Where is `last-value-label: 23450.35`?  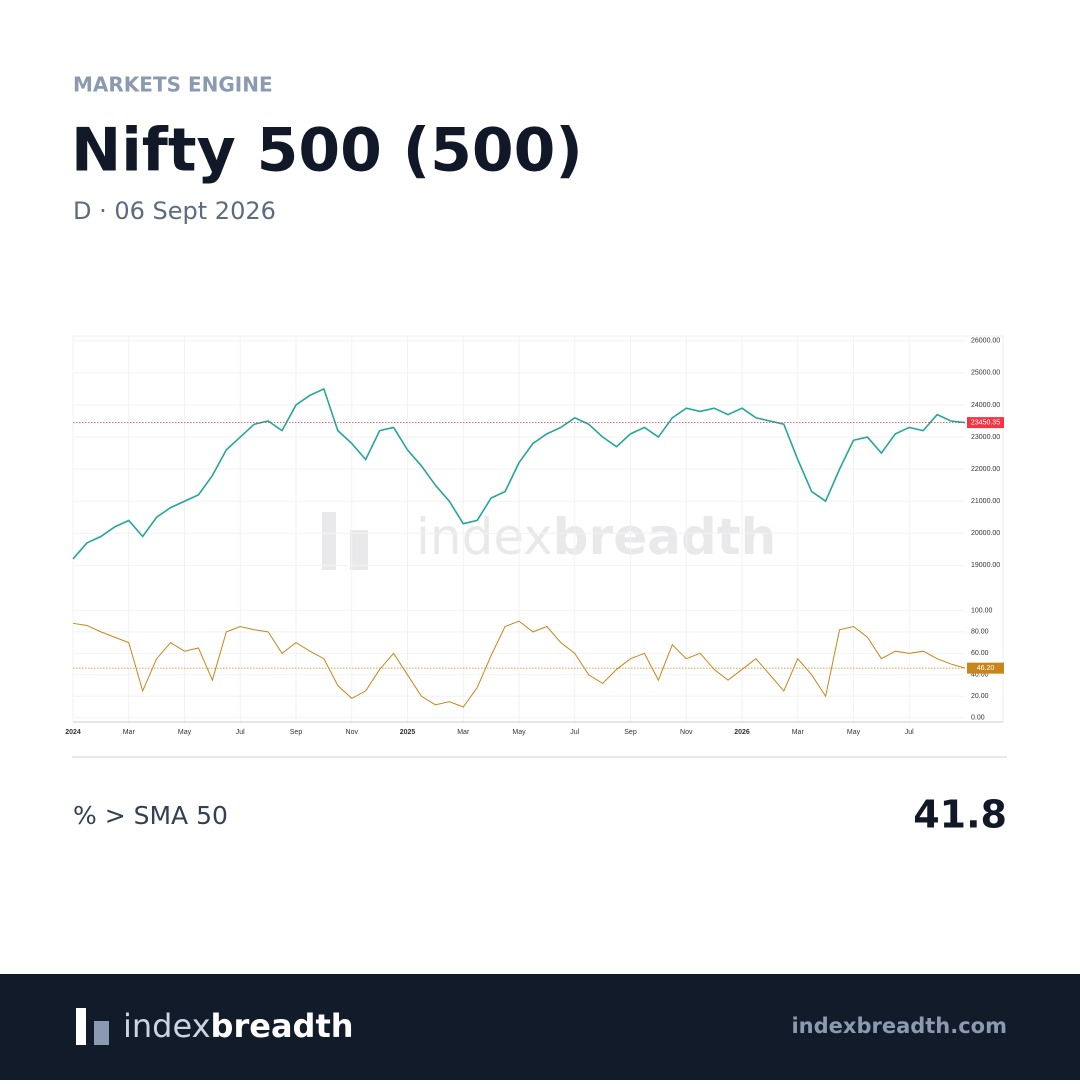
last-value-label: 23450.35 is located at coordinates (985, 422).